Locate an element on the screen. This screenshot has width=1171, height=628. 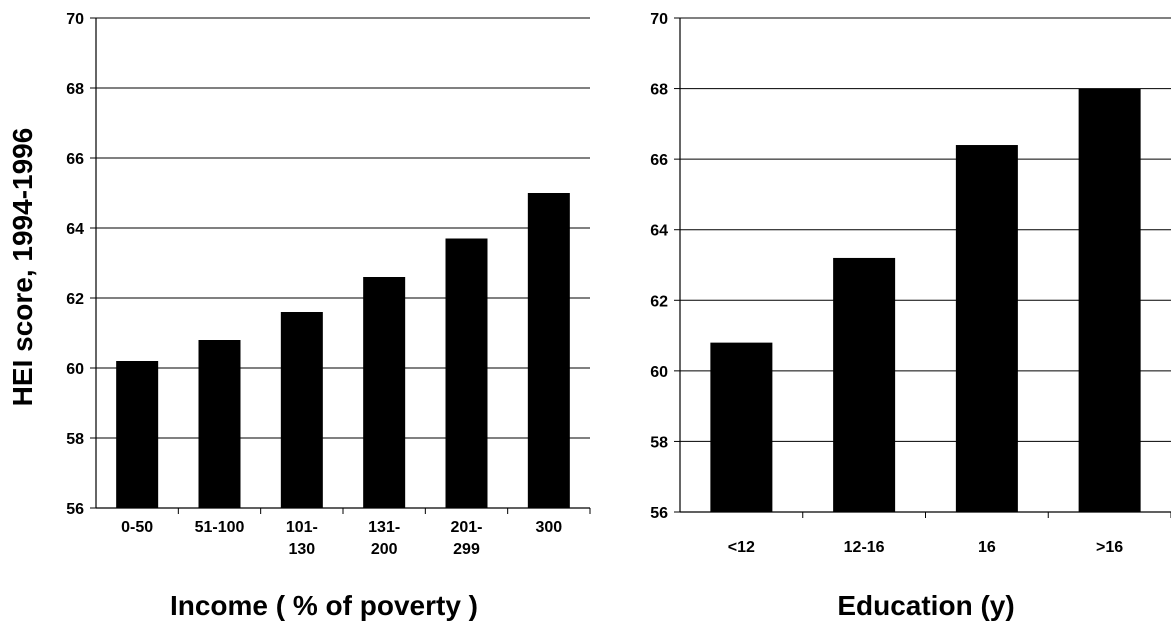
x-tick-label: 201- is located at coordinates (466, 527).